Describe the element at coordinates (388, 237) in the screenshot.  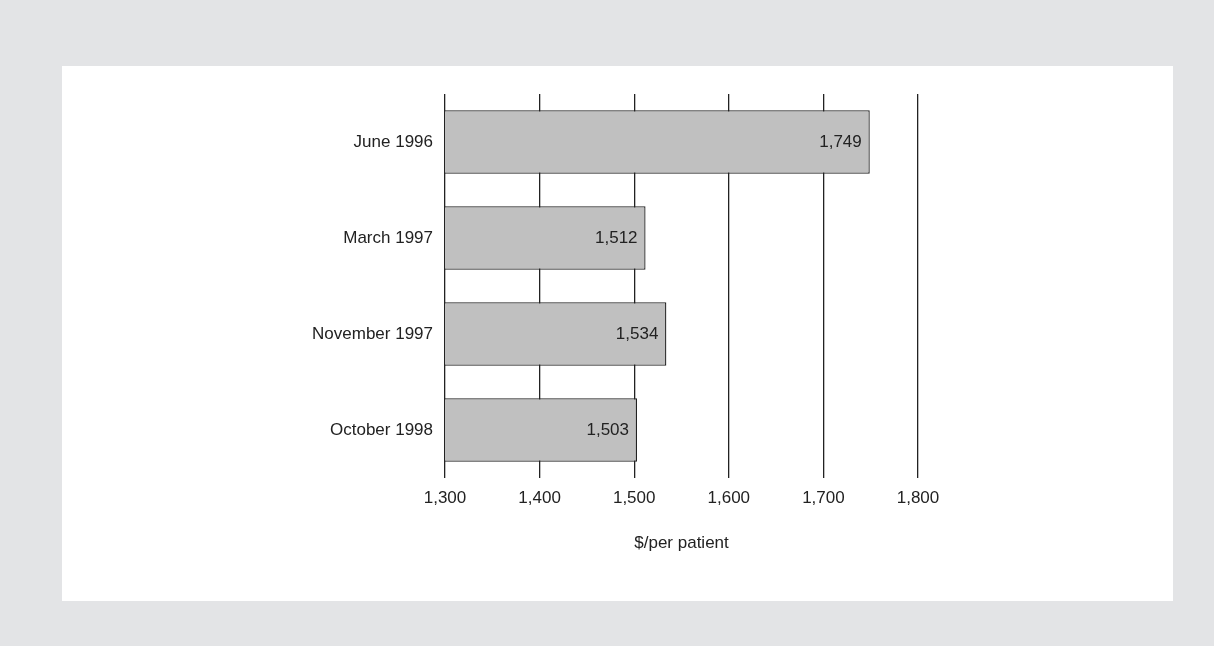
I see `y-tick-label: March 1997` at that location.